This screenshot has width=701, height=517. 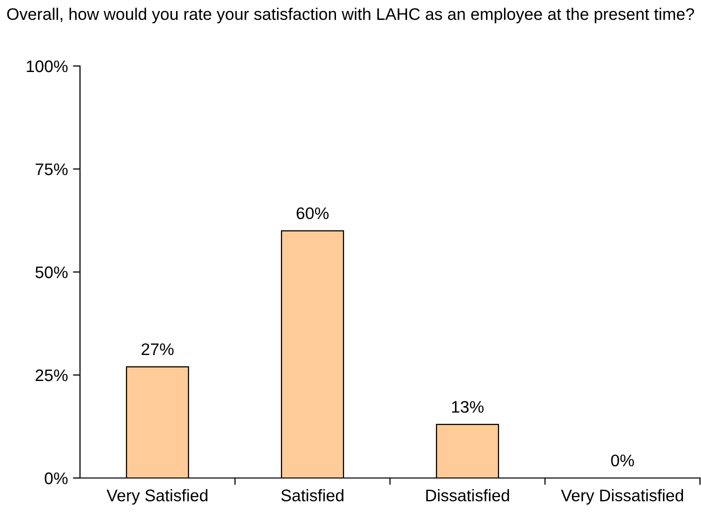 I want to click on y-tick-label: 25%, so click(x=52, y=375).